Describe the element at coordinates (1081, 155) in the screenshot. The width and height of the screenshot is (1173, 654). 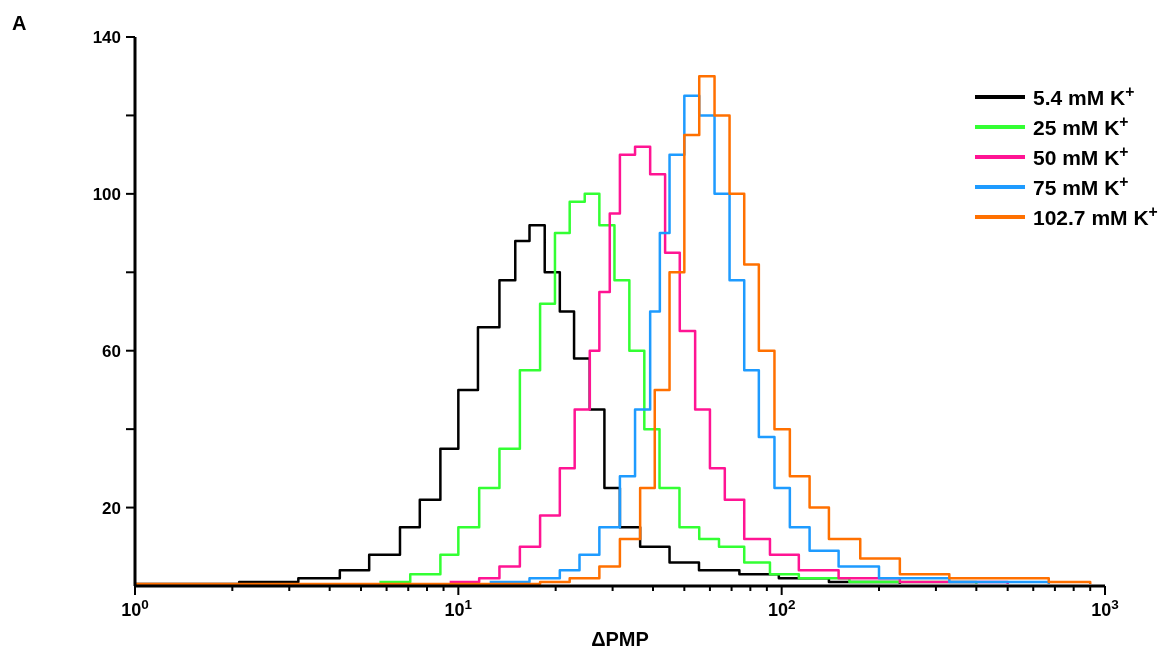
I see `legend-label: 50 mM K$^{+}$` at that location.